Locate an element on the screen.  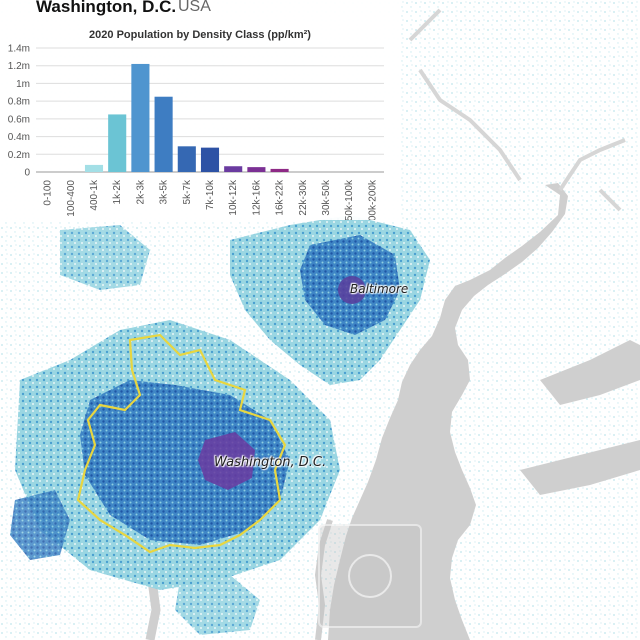
x-tick-label: 3k-5k is located at coordinates (164, 191).